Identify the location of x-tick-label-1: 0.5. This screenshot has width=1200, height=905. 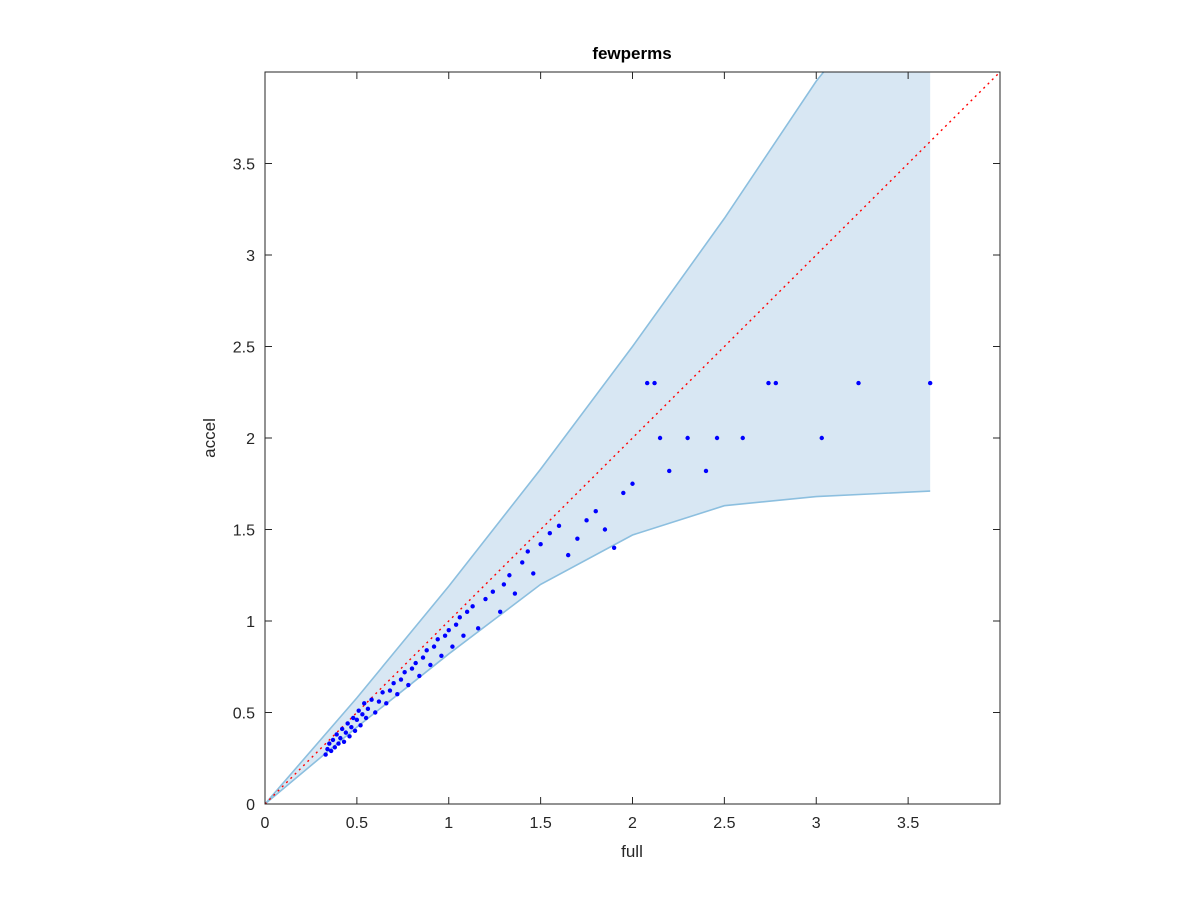
(357, 823).